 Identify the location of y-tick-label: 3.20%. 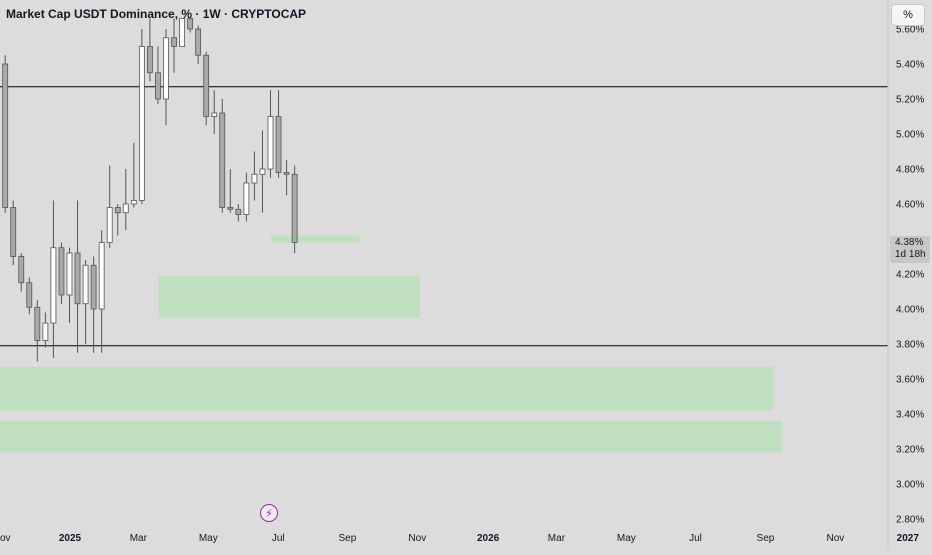
(910, 450).